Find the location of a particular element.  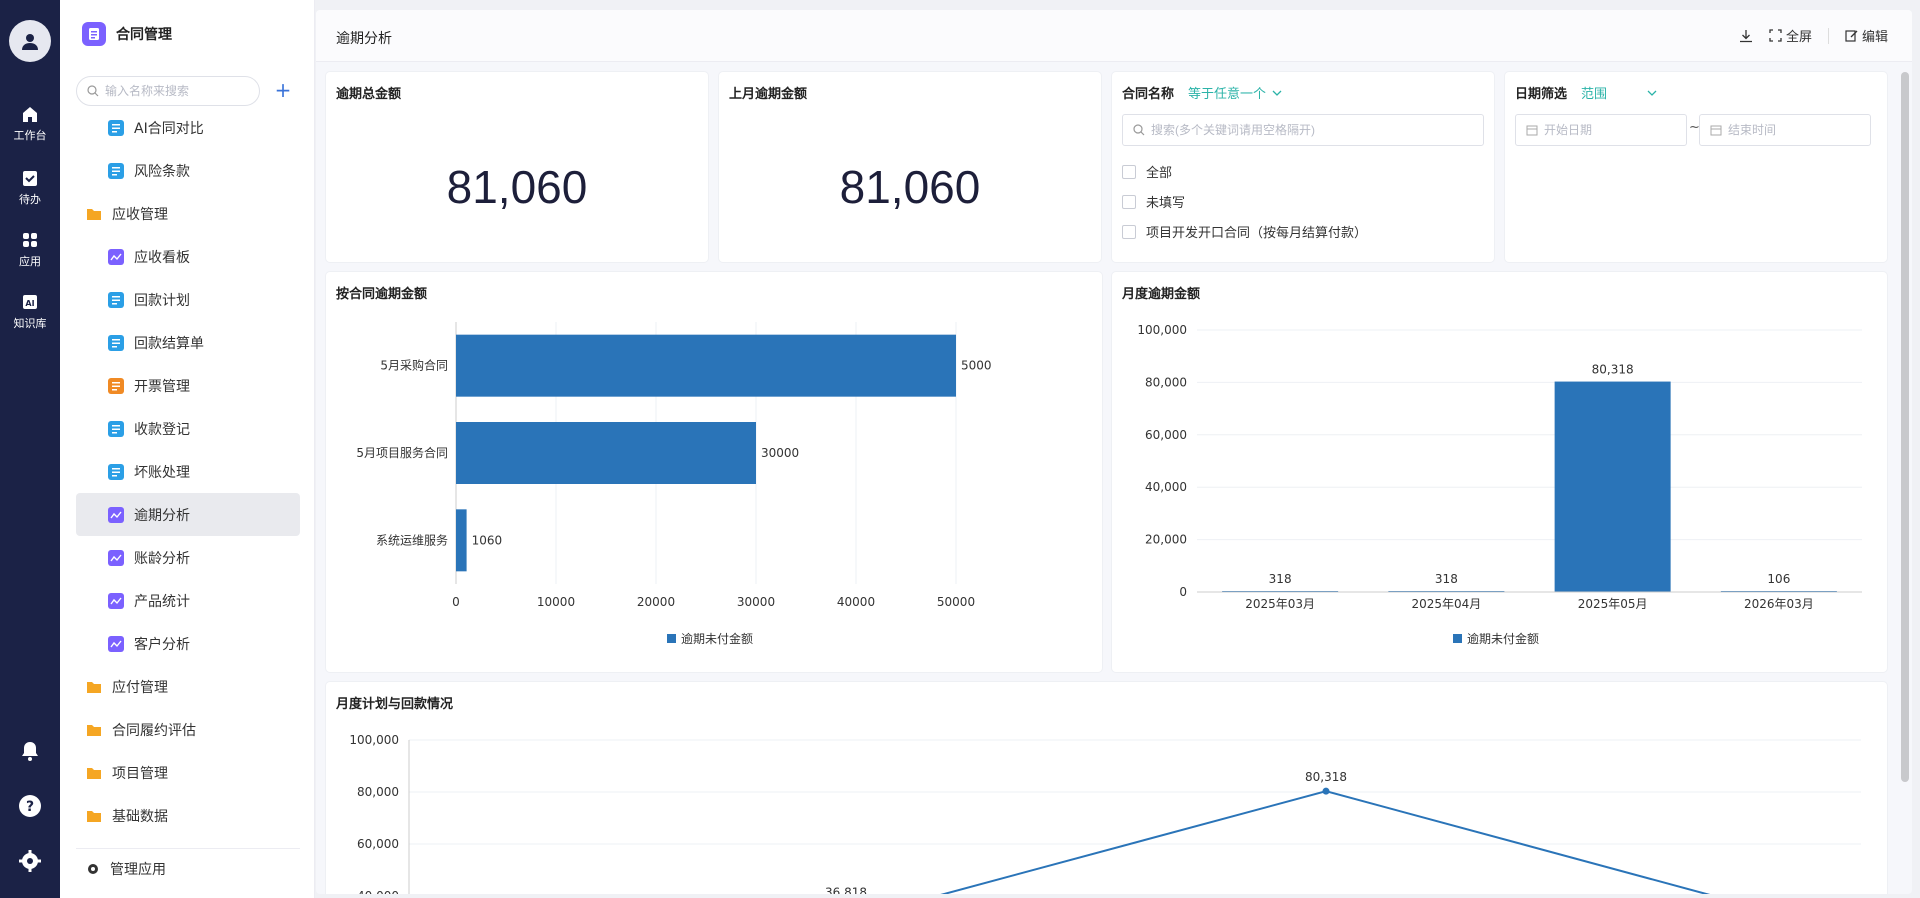

page-header: 逾期分析 全屏 编辑 is located at coordinates (1114, 36).